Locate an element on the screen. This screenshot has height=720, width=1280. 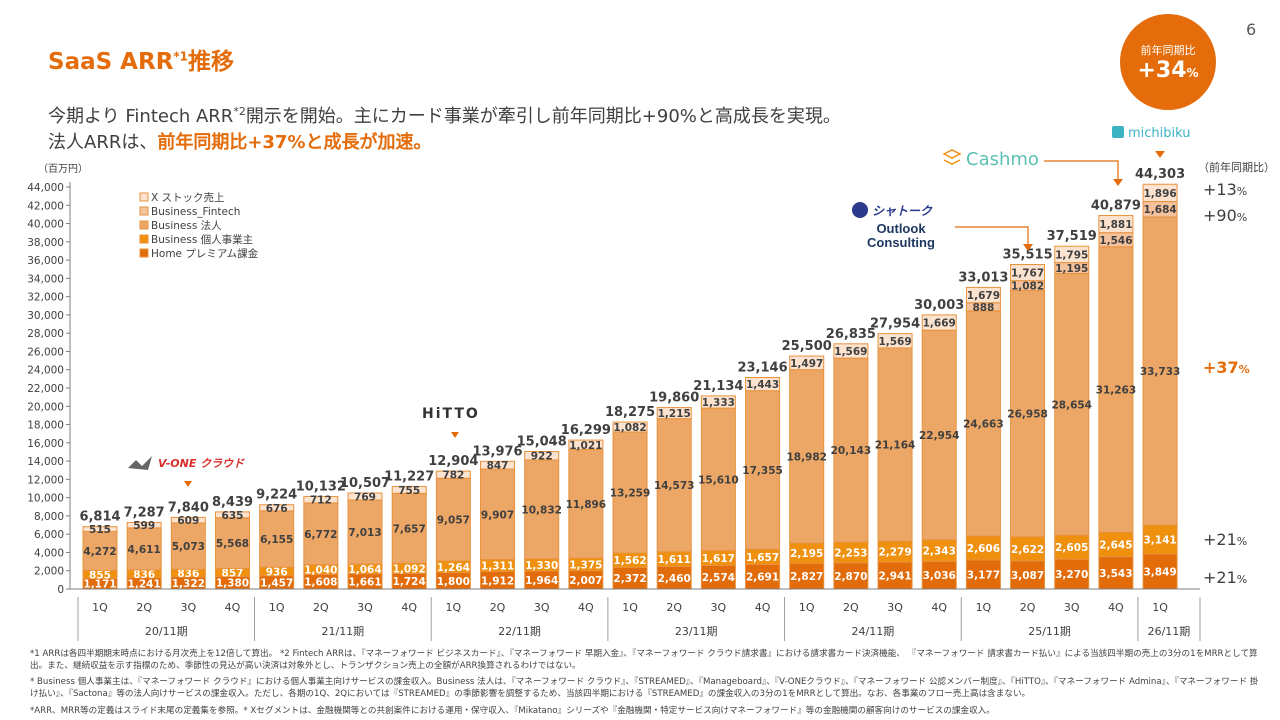
data-label: 676 is located at coordinates (277, 509).